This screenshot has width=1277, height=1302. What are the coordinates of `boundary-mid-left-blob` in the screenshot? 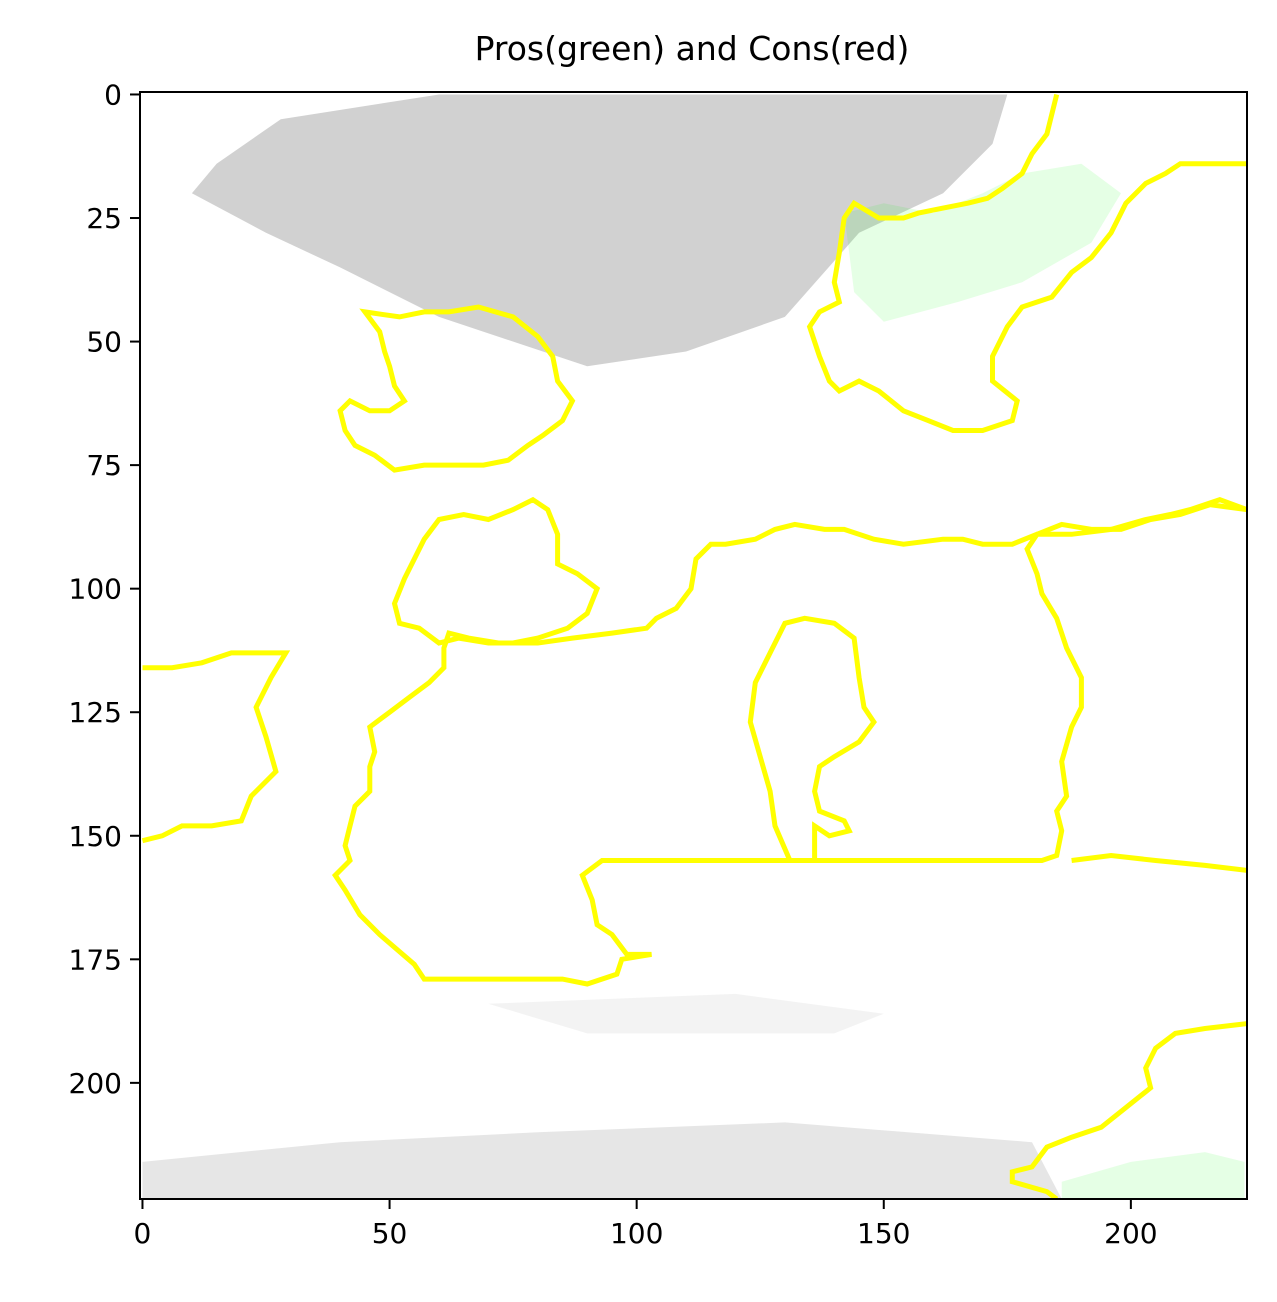 It's located at (496, 571).